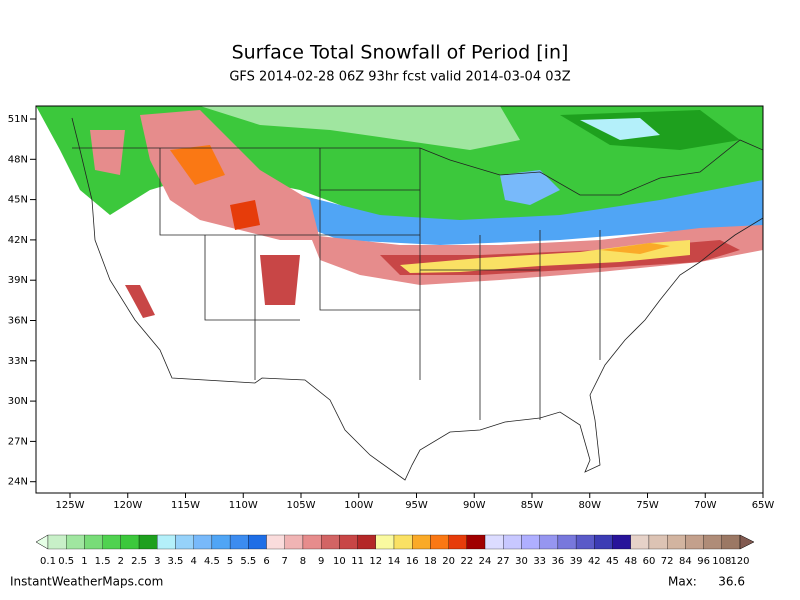 Image resolution: width=800 pixels, height=600 pixels. What do you see at coordinates (466, 561) in the screenshot?
I see `legend-label: 22` at bounding box center [466, 561].